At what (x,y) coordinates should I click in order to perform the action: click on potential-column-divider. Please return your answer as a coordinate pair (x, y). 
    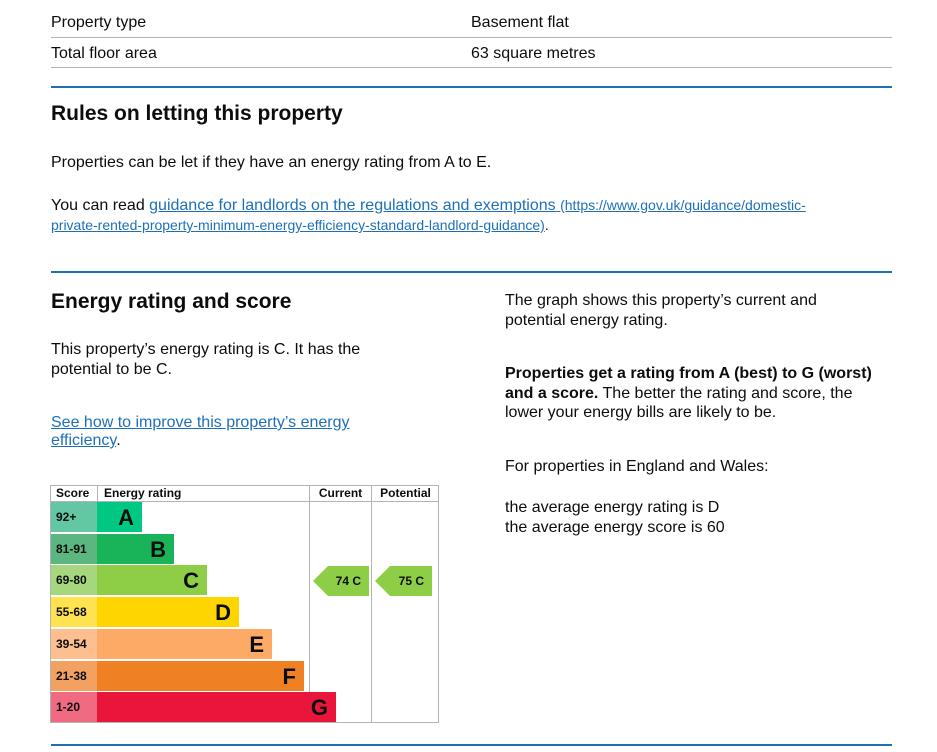
    Looking at the image, I should click on (371, 604).